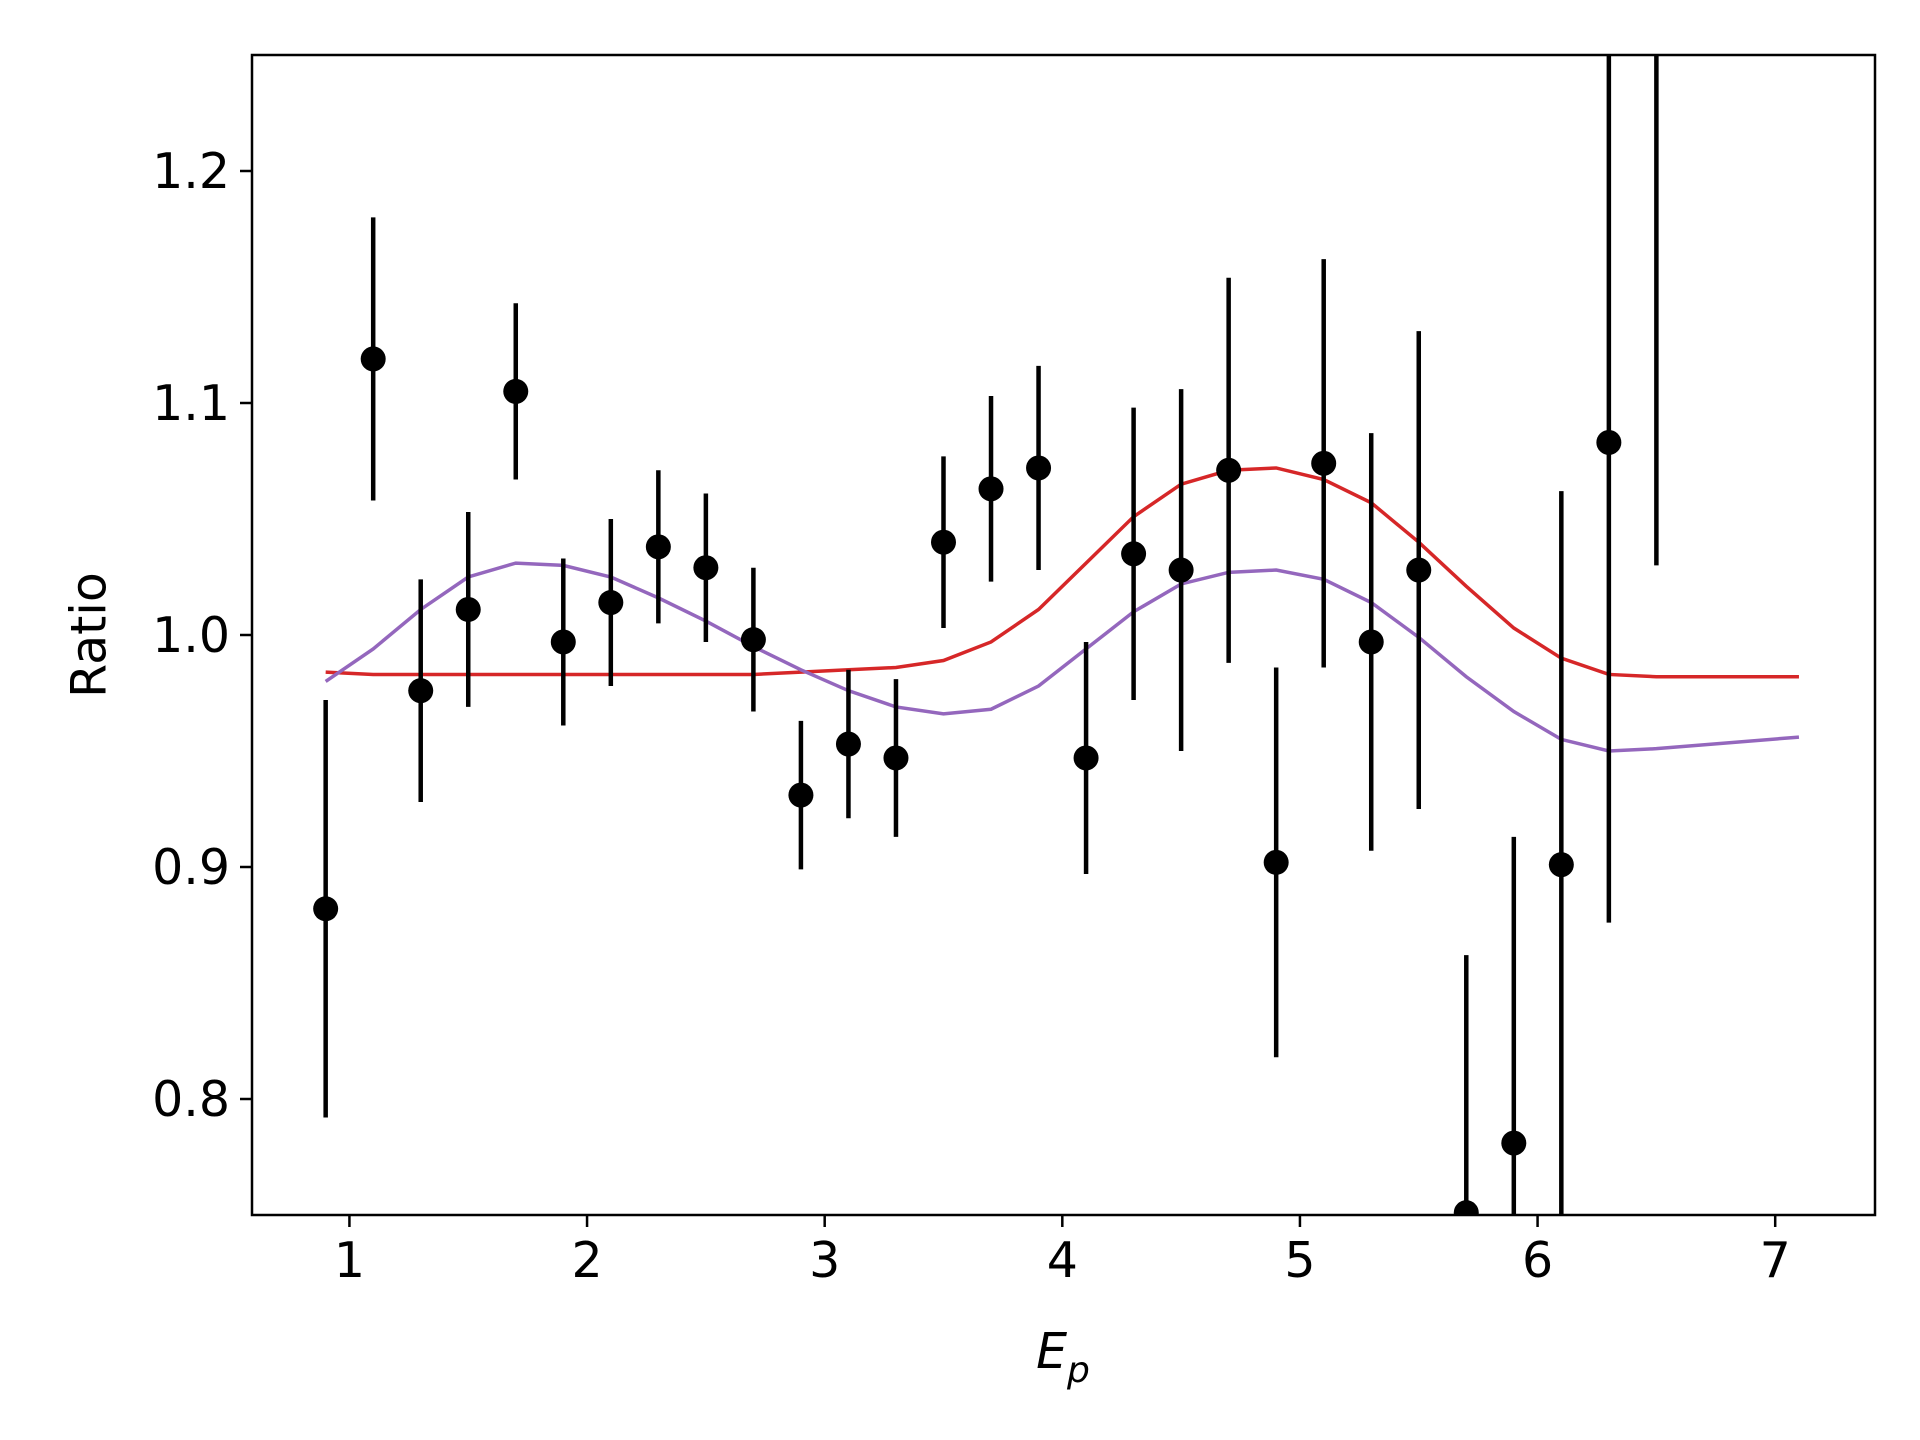 The height and width of the screenshot is (1440, 1920). I want to click on y-tick-label: 1.0, so click(191, 635).